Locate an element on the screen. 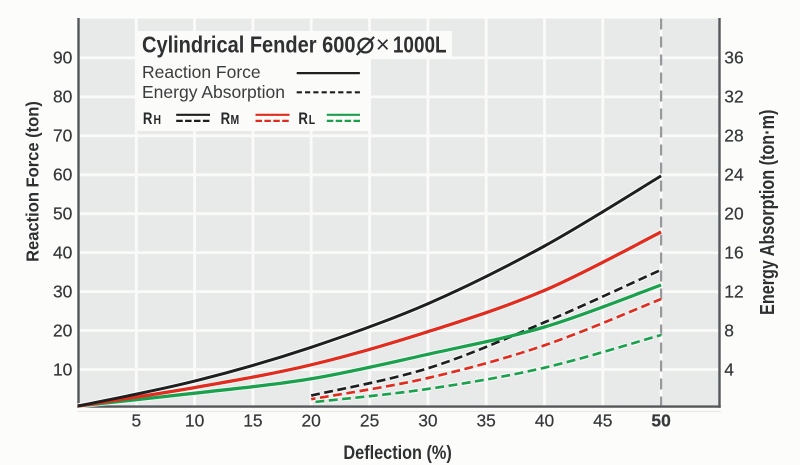 The height and width of the screenshot is (465, 800). svg-text: 4 is located at coordinates (729, 369).